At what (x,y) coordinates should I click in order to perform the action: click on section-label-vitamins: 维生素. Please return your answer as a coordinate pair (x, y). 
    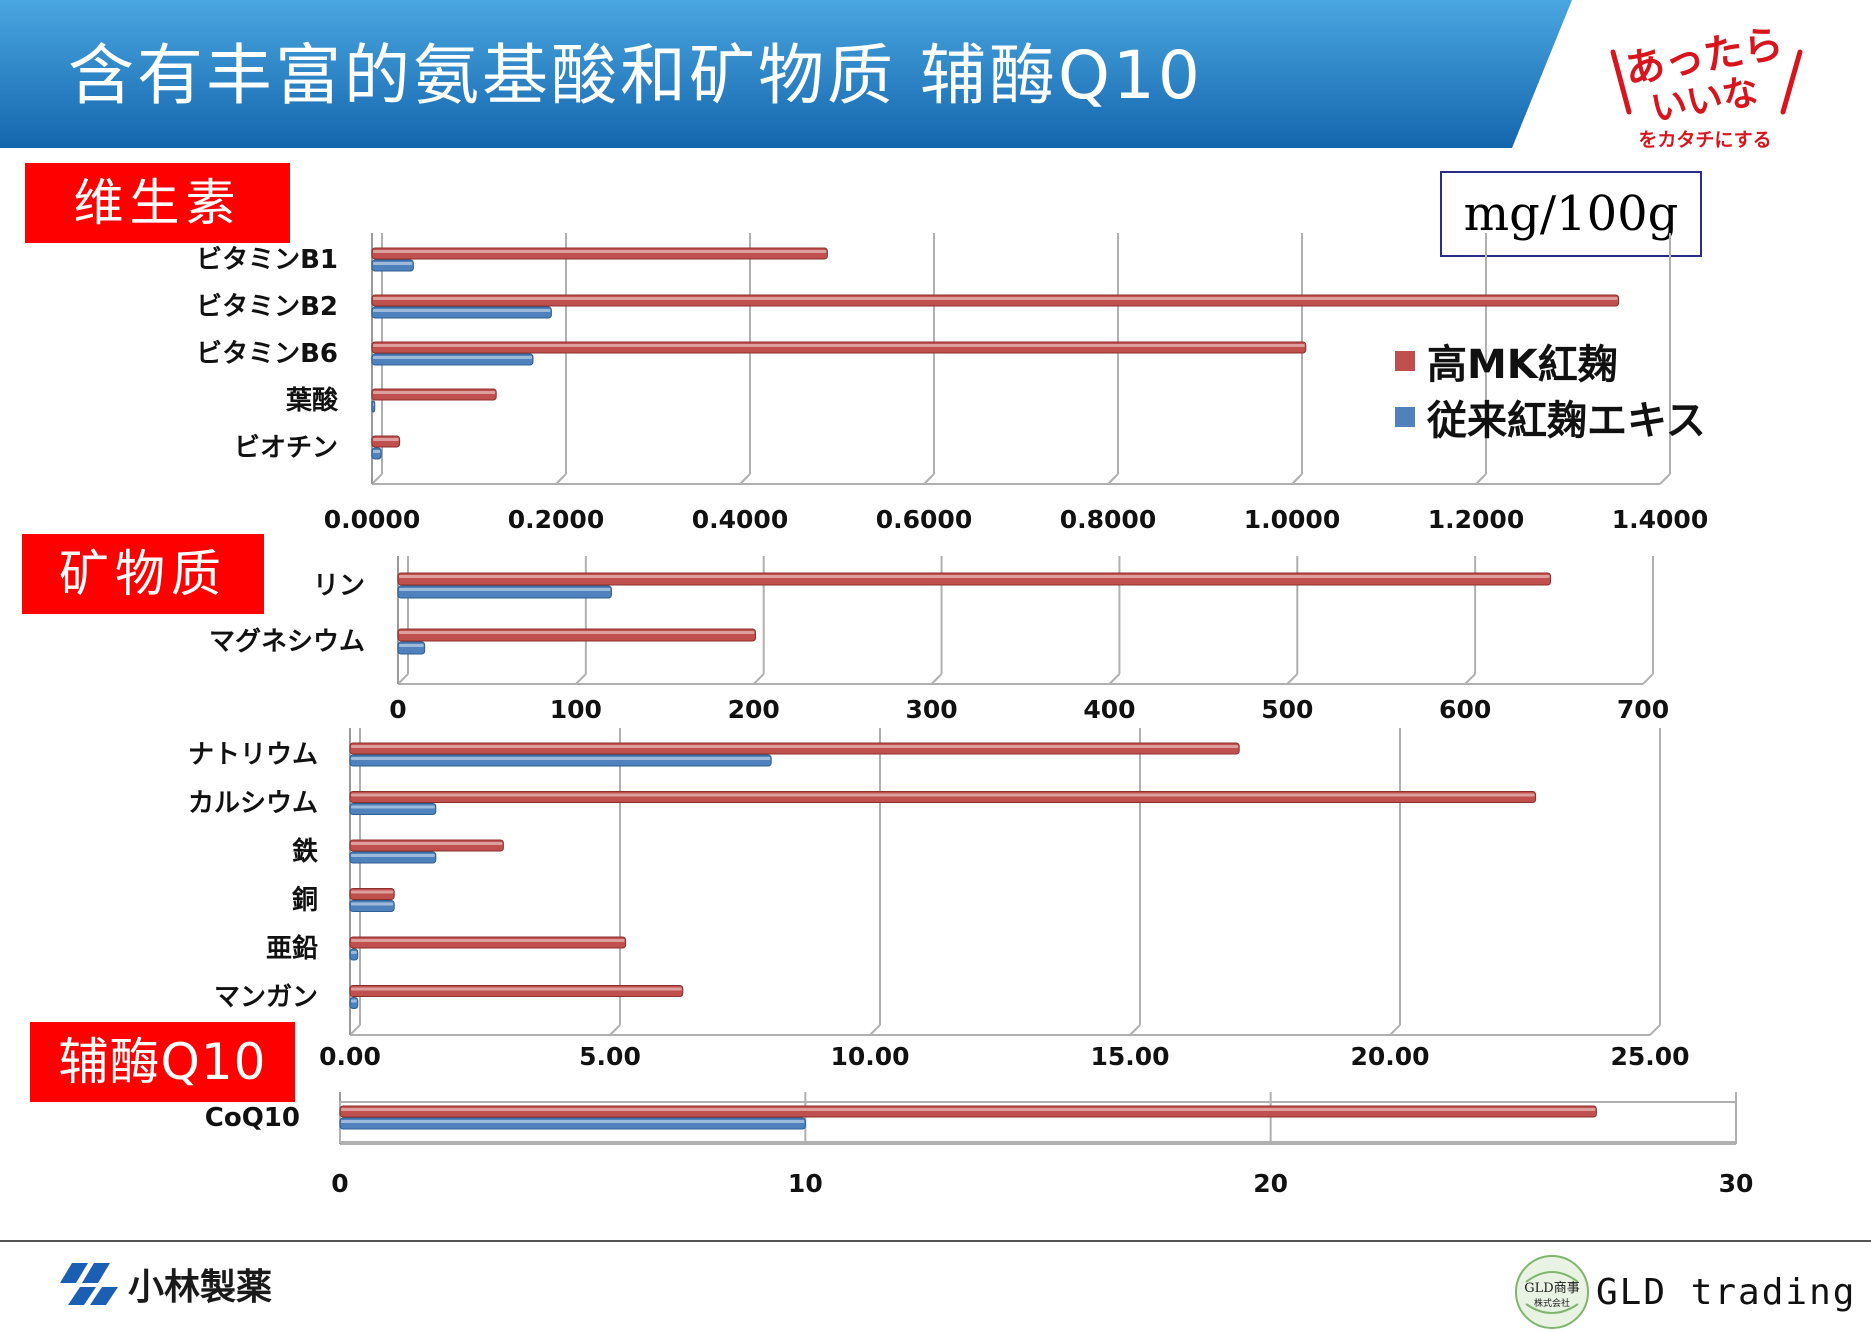
    Looking at the image, I should click on (157, 203).